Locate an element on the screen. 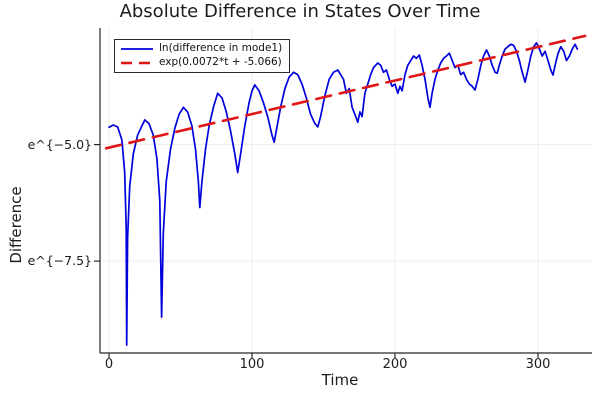  y-tick-label: e^{−5.0} is located at coordinates (59, 144).